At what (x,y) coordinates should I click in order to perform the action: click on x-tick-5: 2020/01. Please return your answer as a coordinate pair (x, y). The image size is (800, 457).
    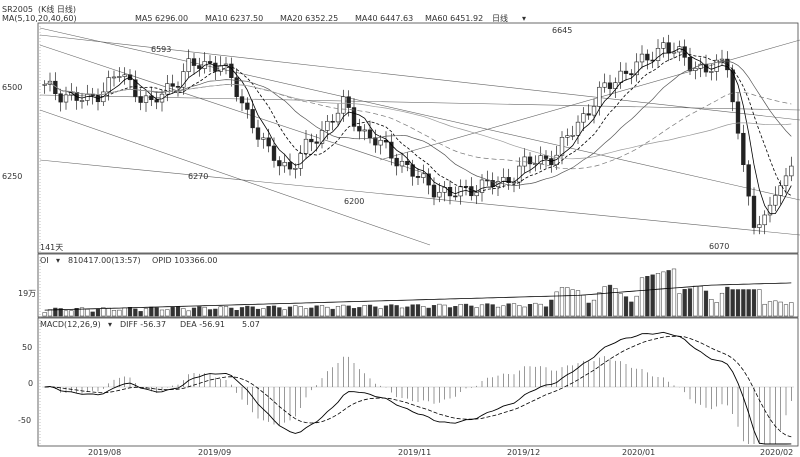
    Looking at the image, I should click on (638, 452).